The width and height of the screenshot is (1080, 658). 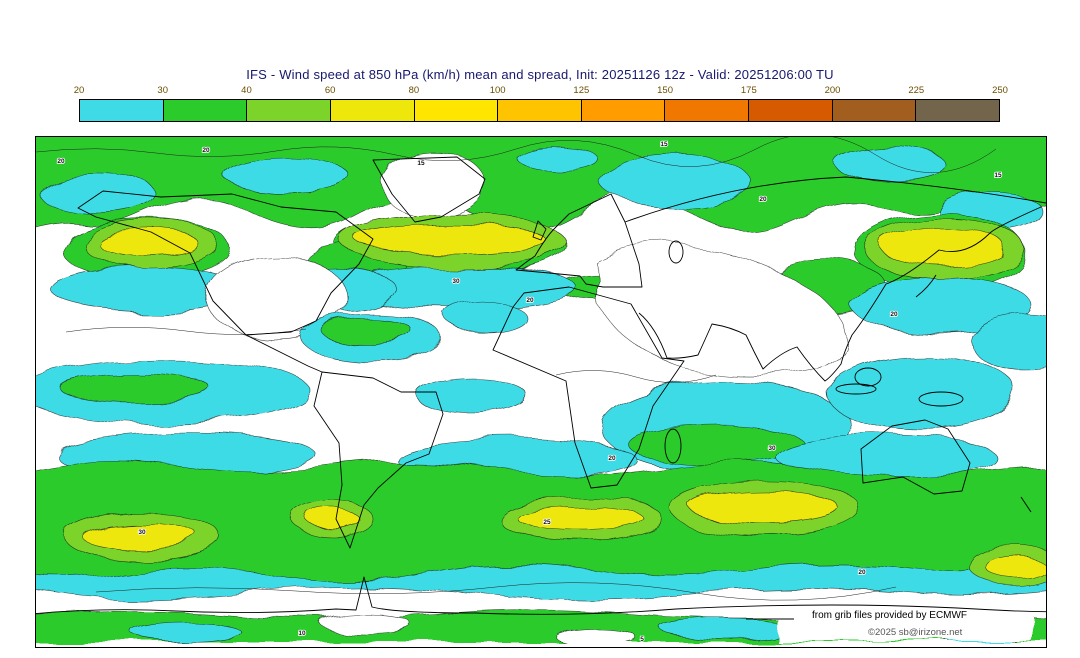 I want to click on attribution-text: from grib files provided by ECMWF, so click(x=890, y=615).